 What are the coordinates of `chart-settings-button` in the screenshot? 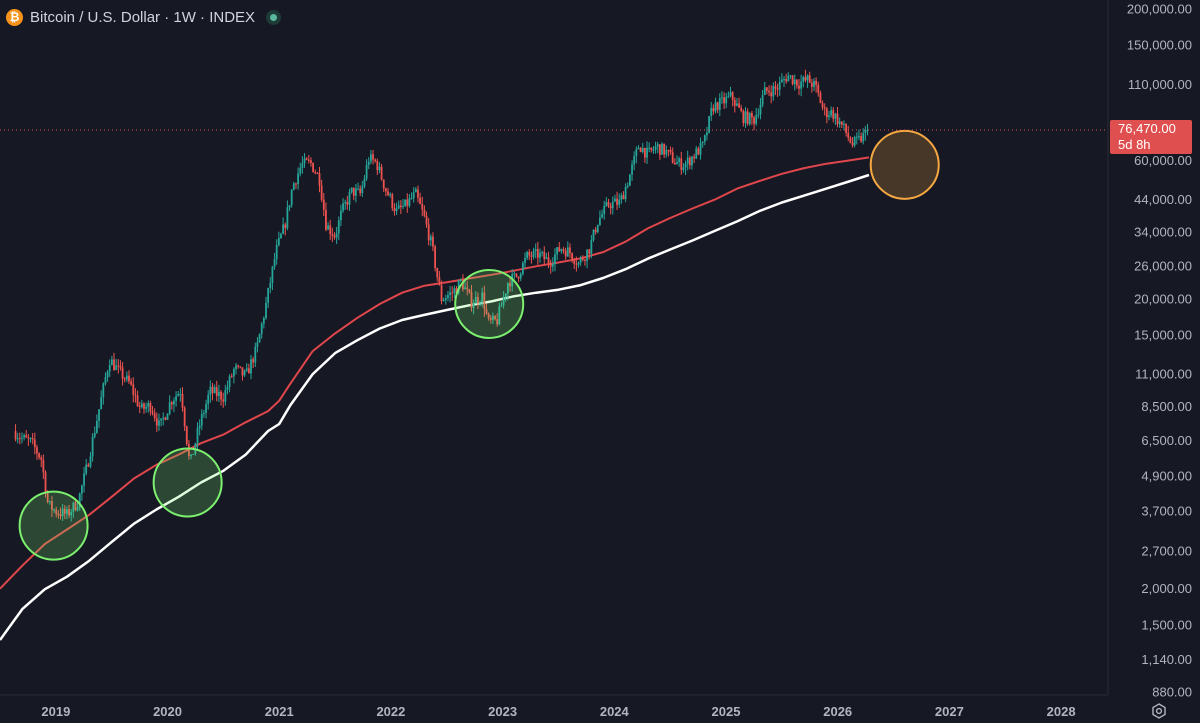 It's located at (1159, 711).